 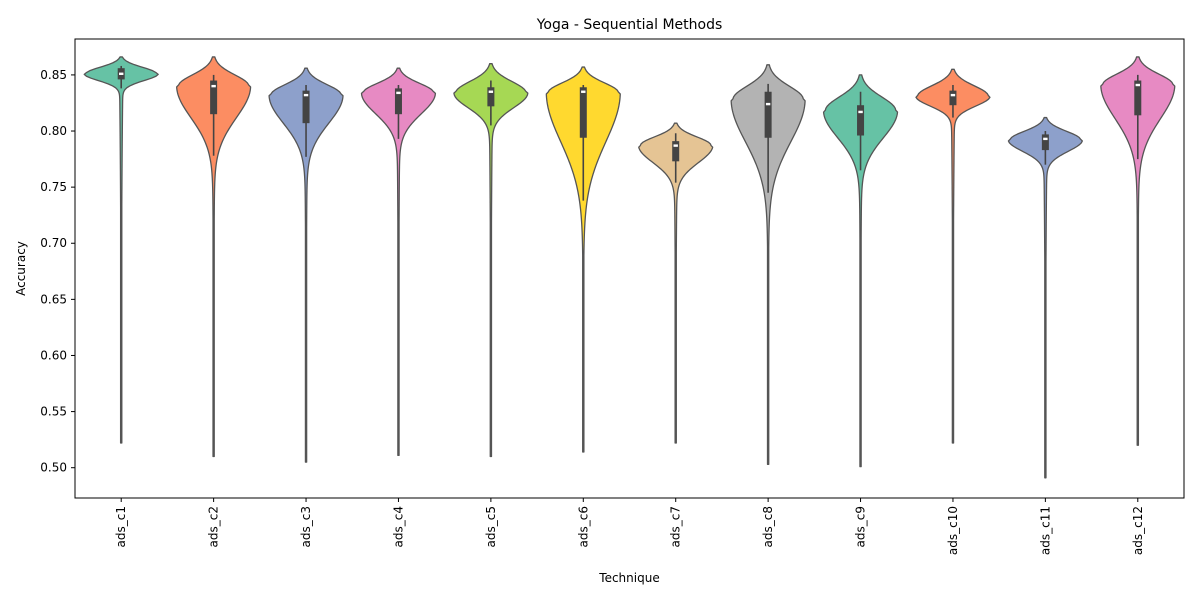 What do you see at coordinates (121, 73) in the screenshot?
I see `median-marker-ads_c1` at bounding box center [121, 73].